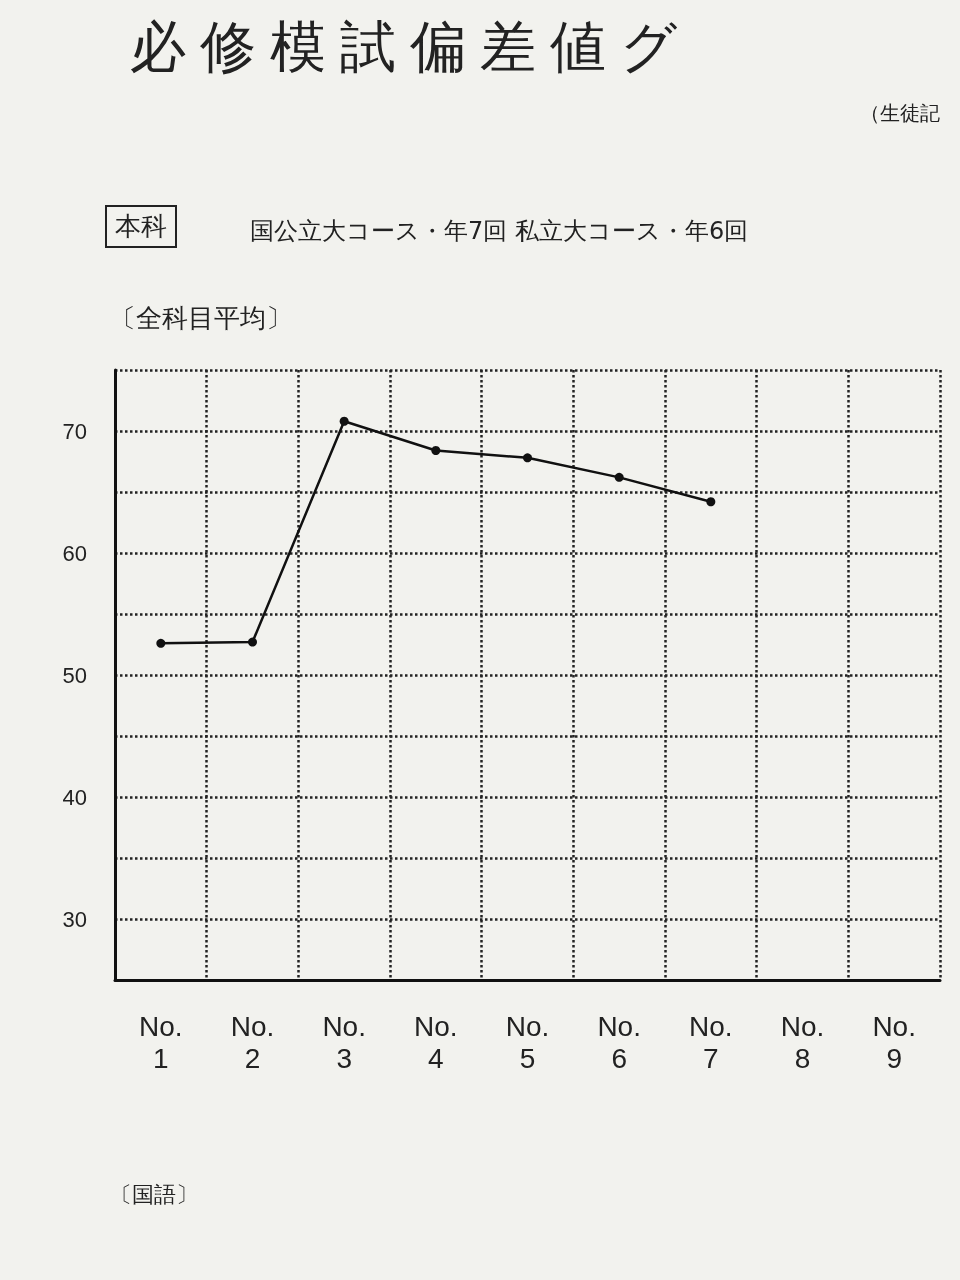 The image size is (960, 1280). What do you see at coordinates (154, 1195) in the screenshot?
I see `text: 〔国語〕` at bounding box center [154, 1195].